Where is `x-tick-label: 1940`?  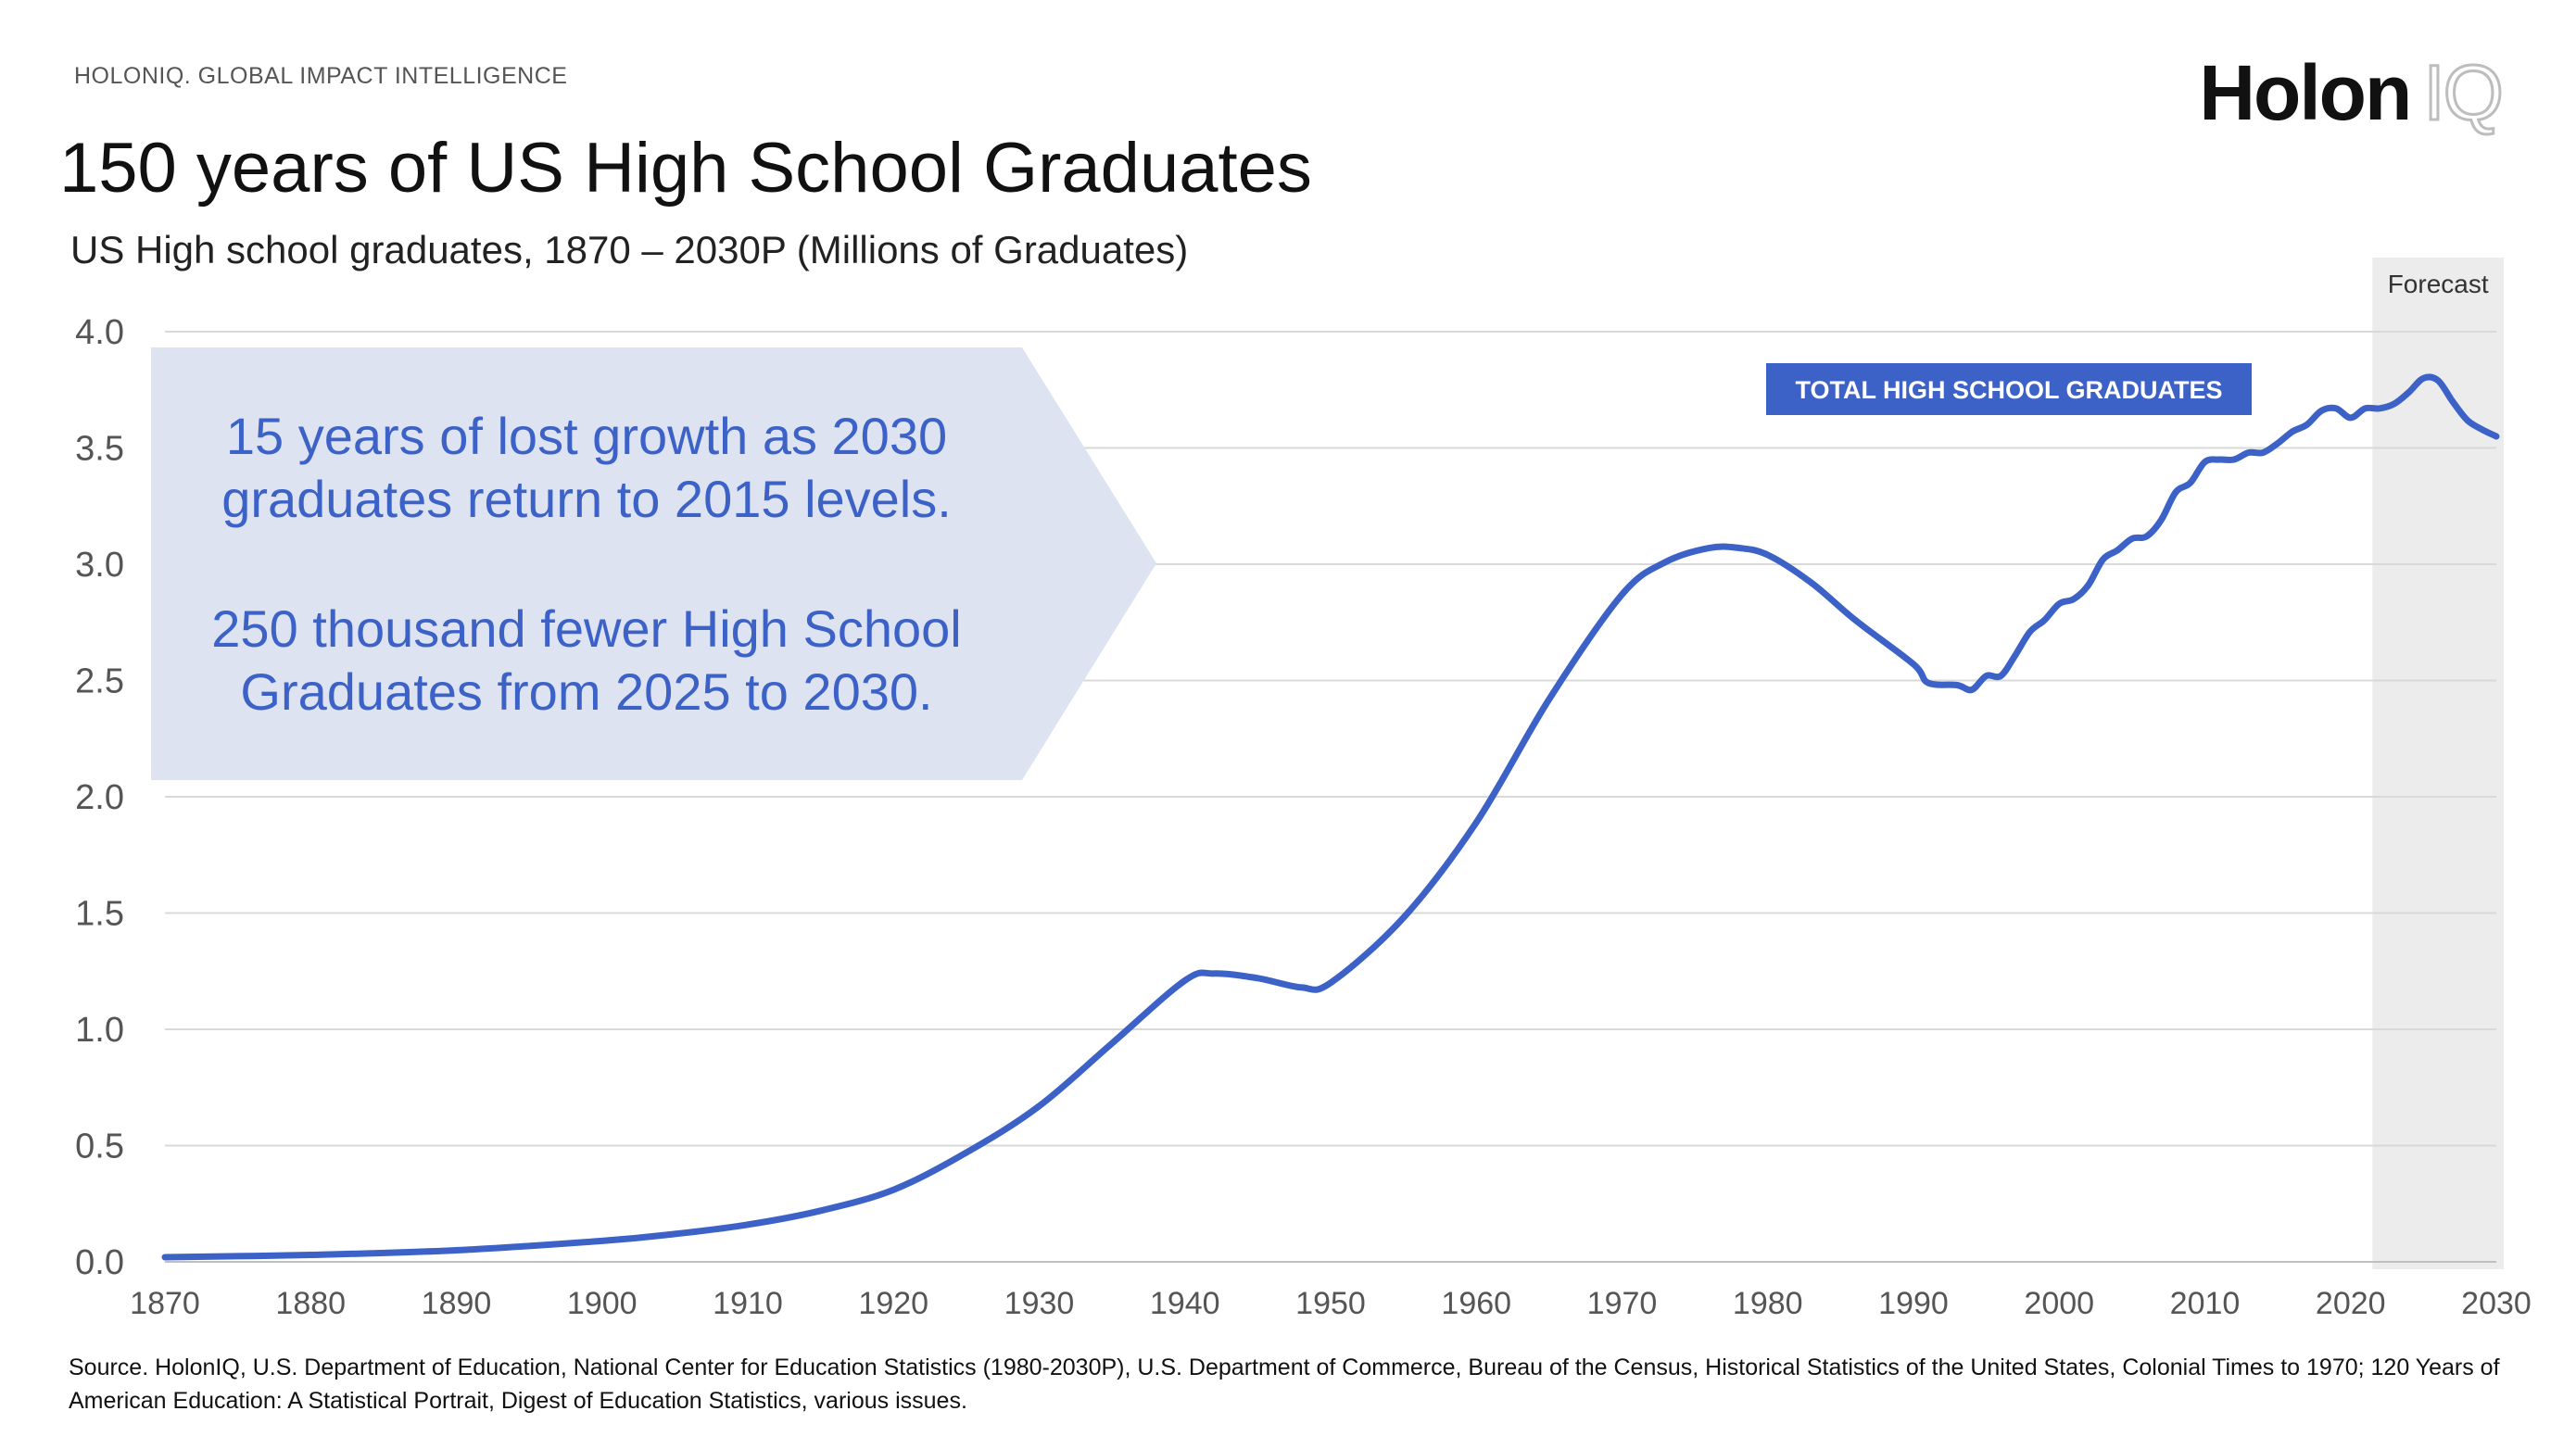
x-tick-label: 1940 is located at coordinates (1185, 1303).